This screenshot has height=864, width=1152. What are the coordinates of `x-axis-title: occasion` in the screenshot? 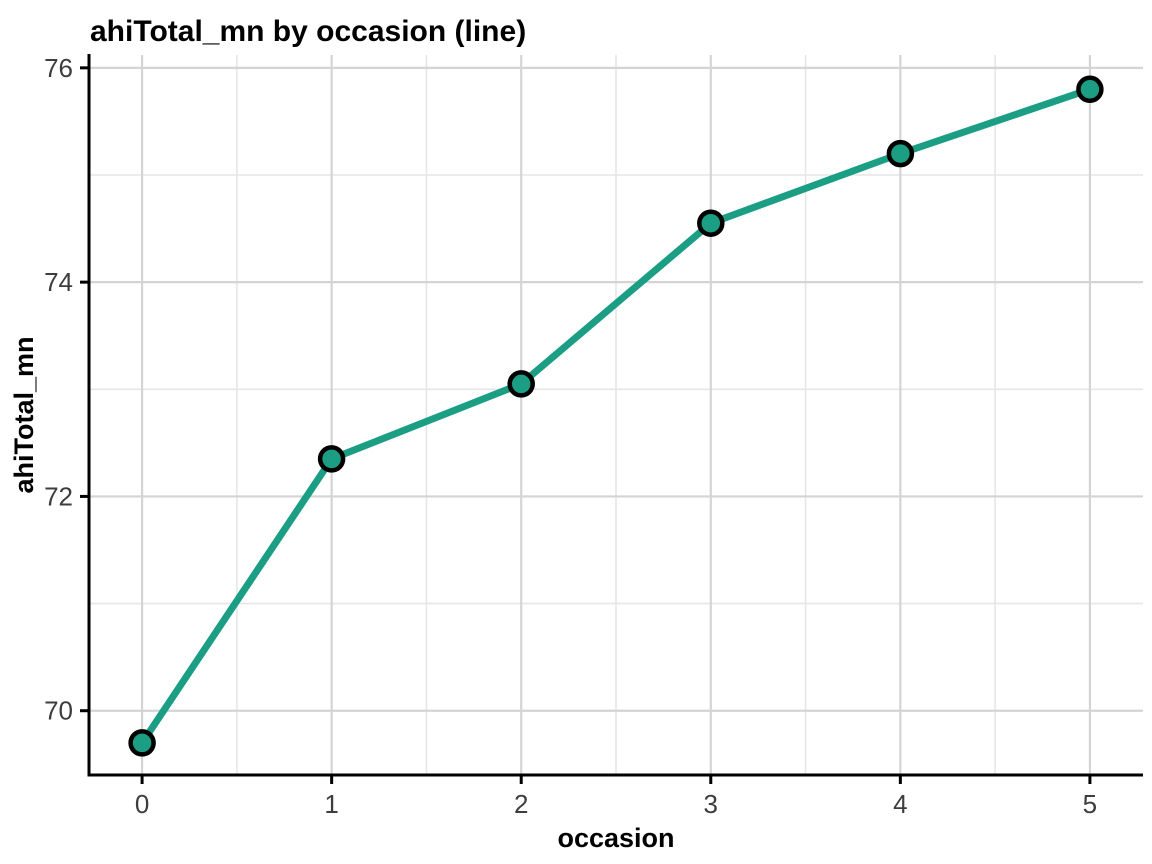 It's located at (615, 838).